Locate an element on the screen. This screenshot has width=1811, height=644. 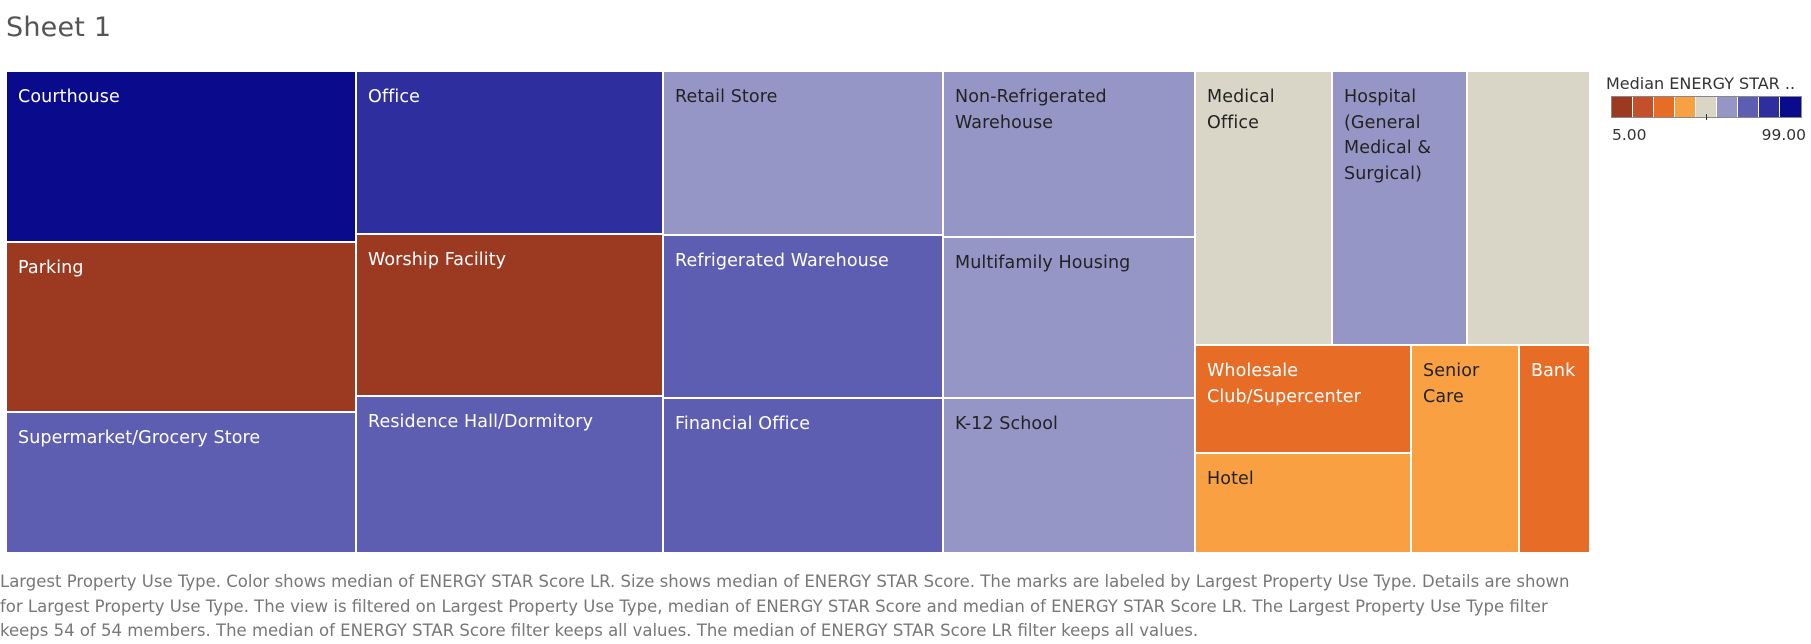
treemap-tile-hotel: Hotel is located at coordinates (1303, 503).